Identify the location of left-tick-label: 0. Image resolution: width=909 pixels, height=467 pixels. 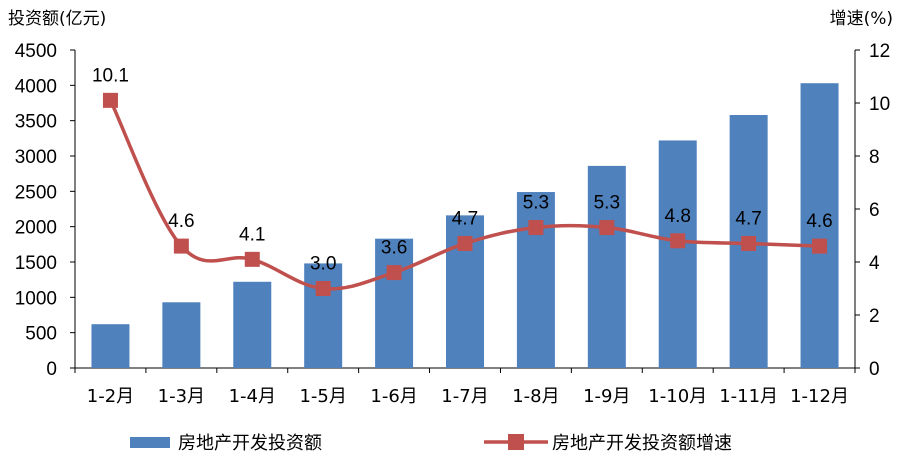
(51, 369).